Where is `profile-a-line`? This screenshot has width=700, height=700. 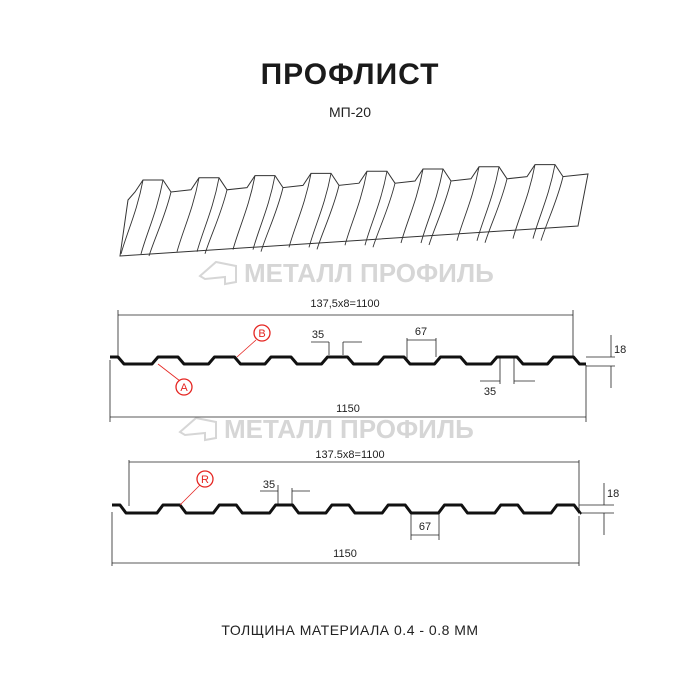
profile-a-line is located at coordinates (348, 360).